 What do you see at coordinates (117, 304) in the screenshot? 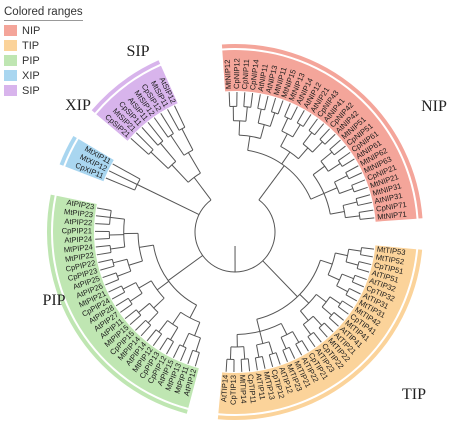
I see `clade-rim-pip` at bounding box center [117, 304].